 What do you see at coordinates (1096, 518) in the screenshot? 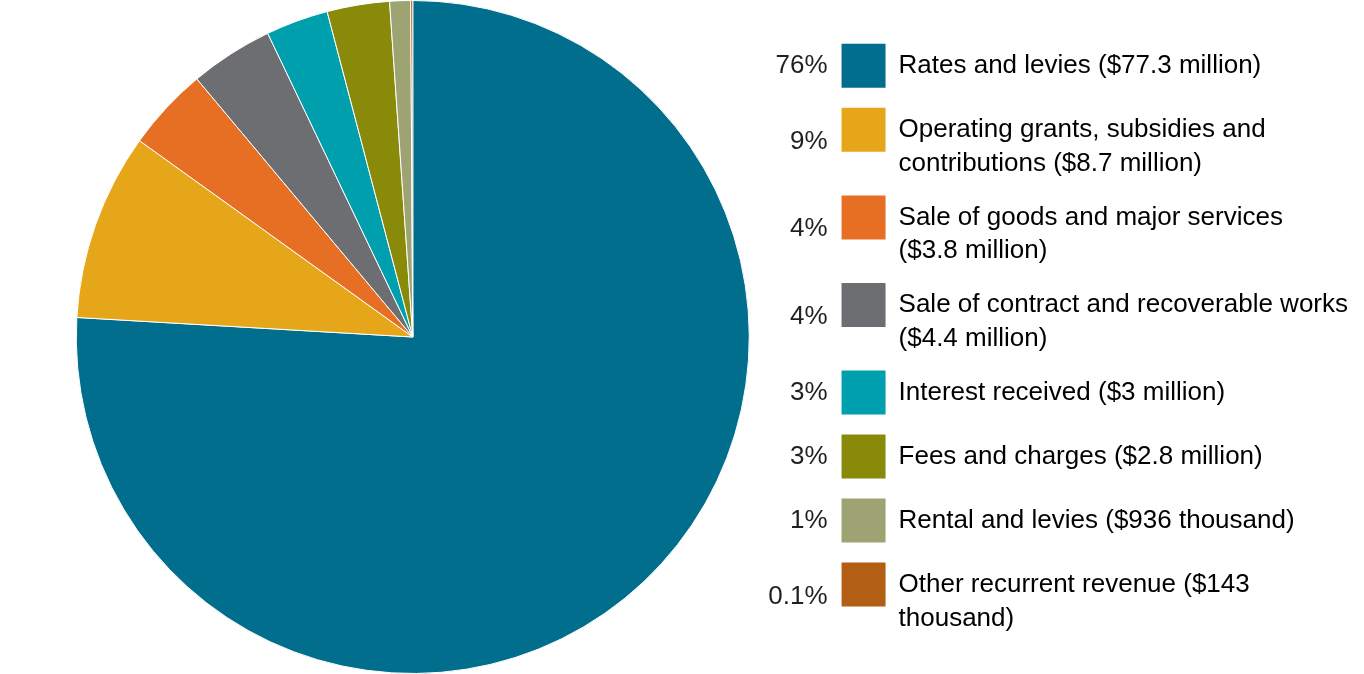
I see `legend-label: Rental and levies ($936 thousand)` at bounding box center [1096, 518].